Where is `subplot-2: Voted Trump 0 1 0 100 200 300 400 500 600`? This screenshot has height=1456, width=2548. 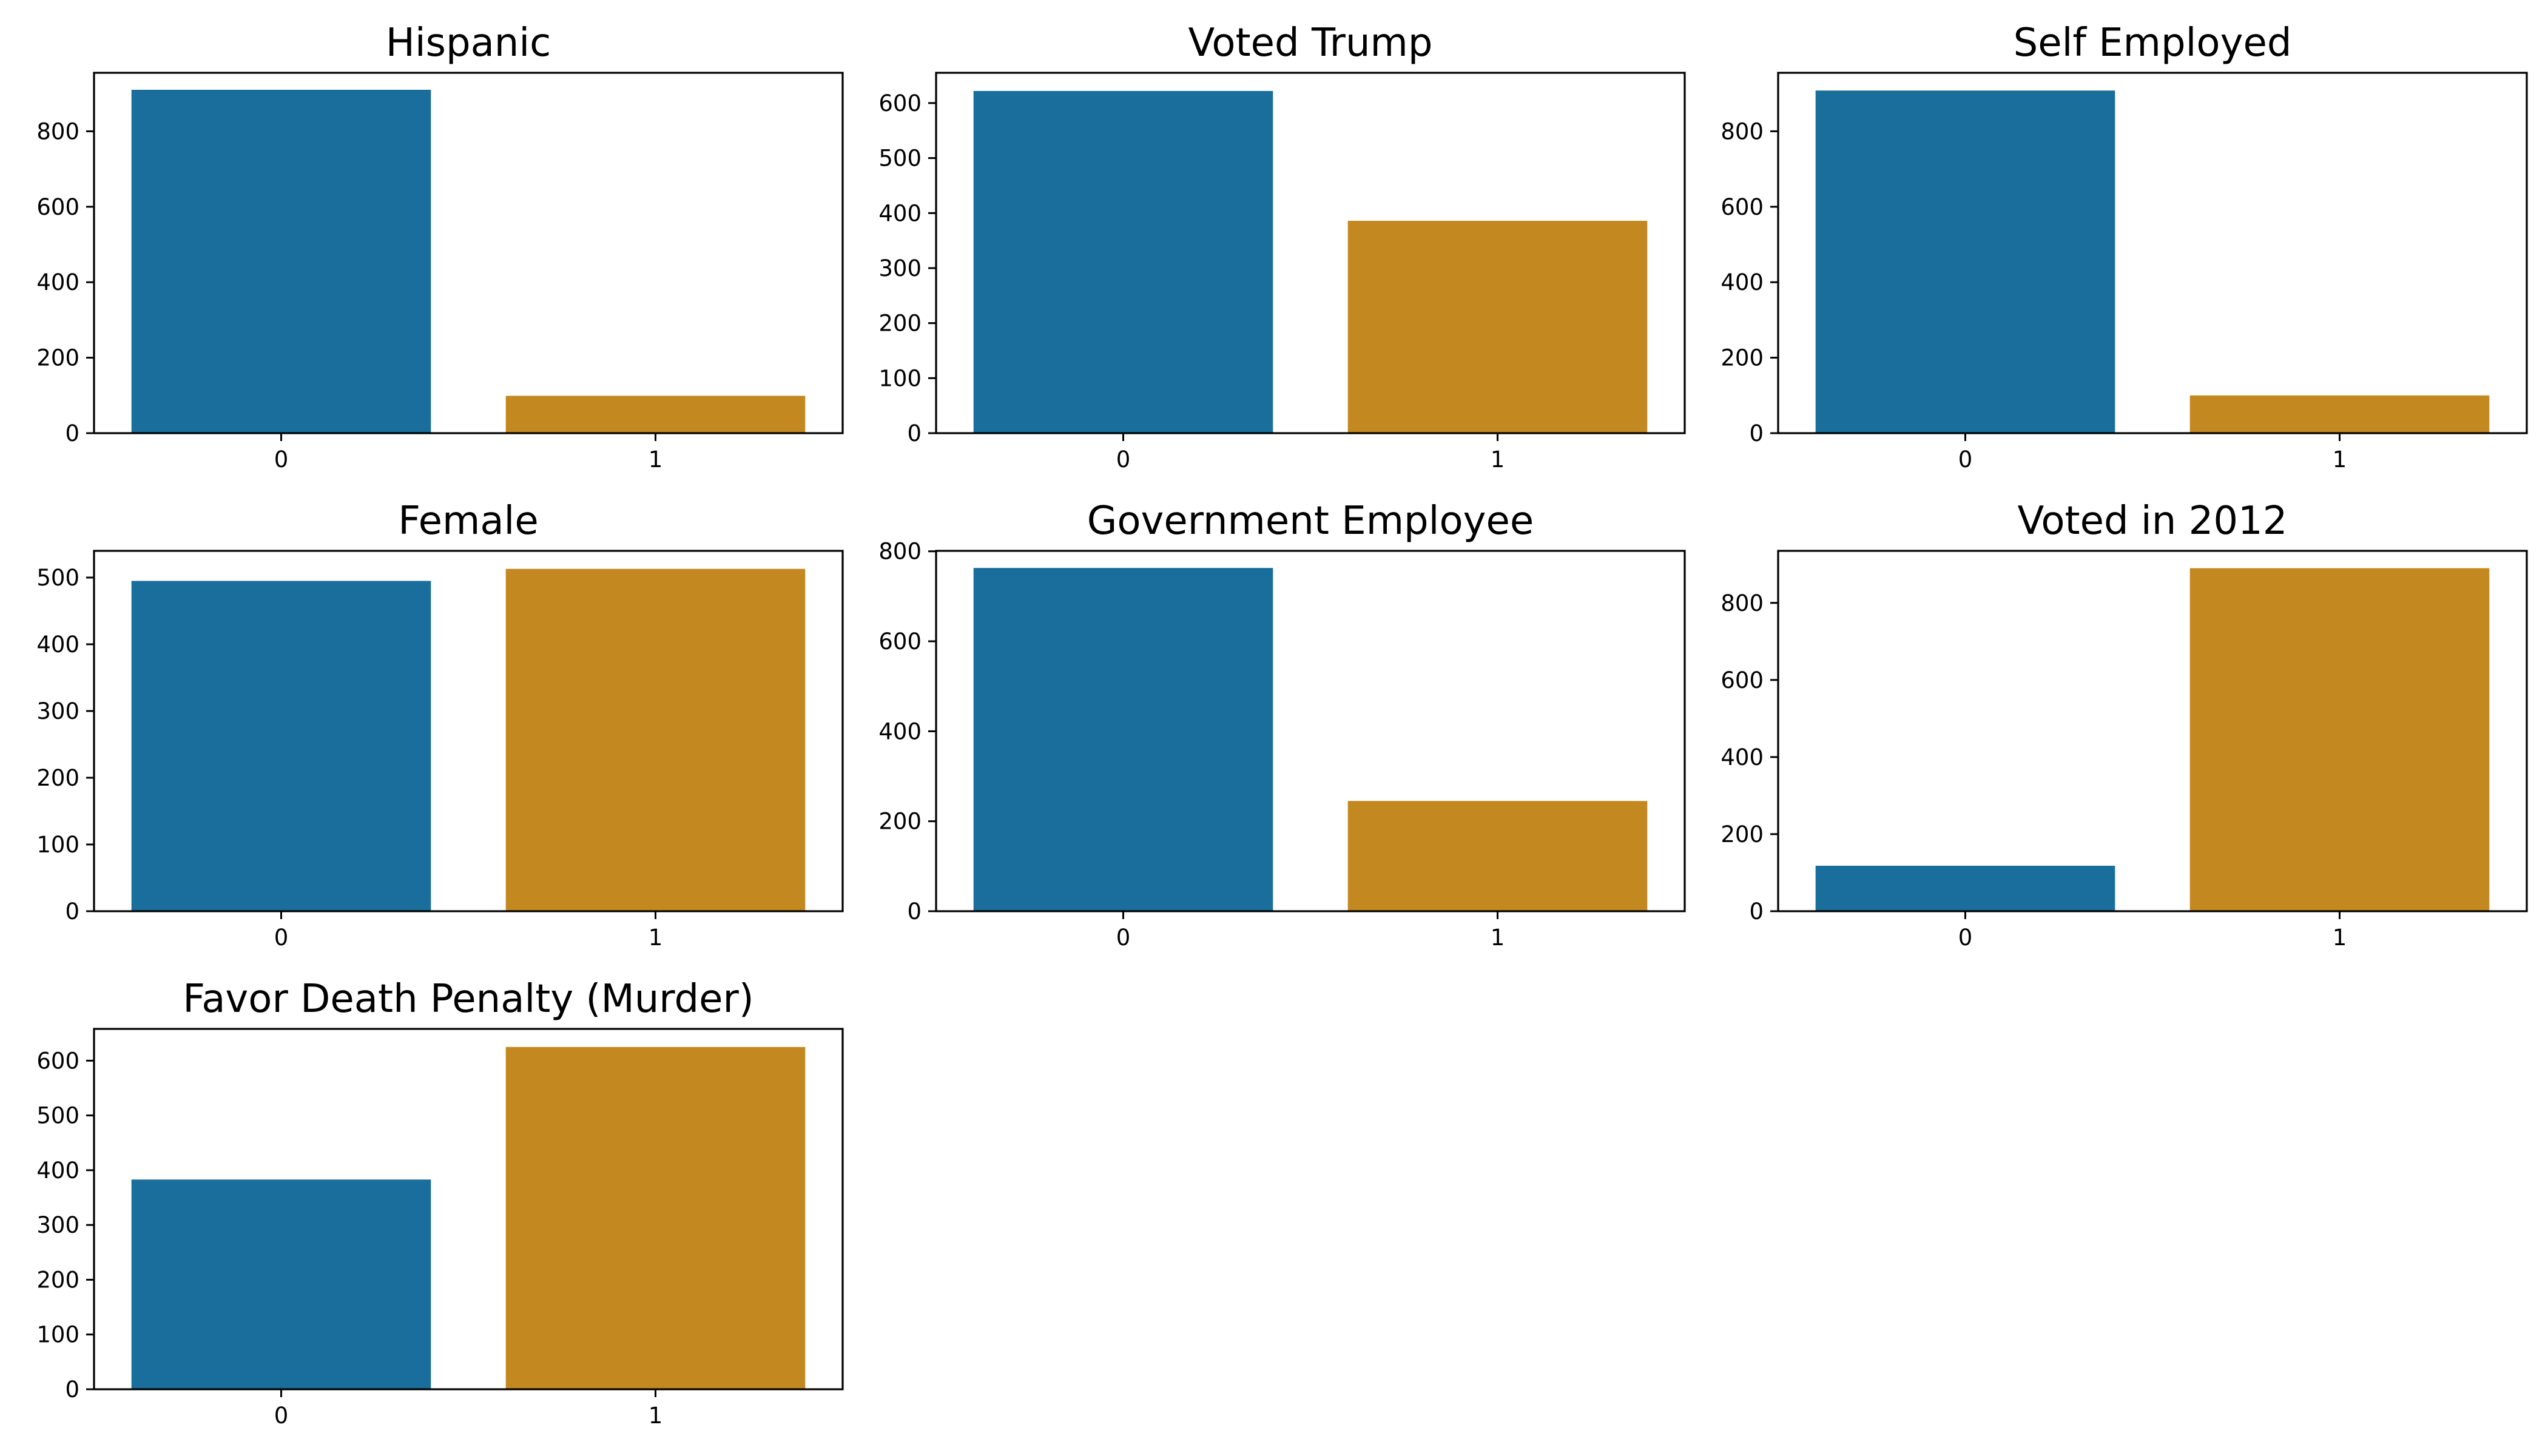 subplot-2: Voted Trump 0 1 0 100 200 300 400 500 600 is located at coordinates (1282, 247).